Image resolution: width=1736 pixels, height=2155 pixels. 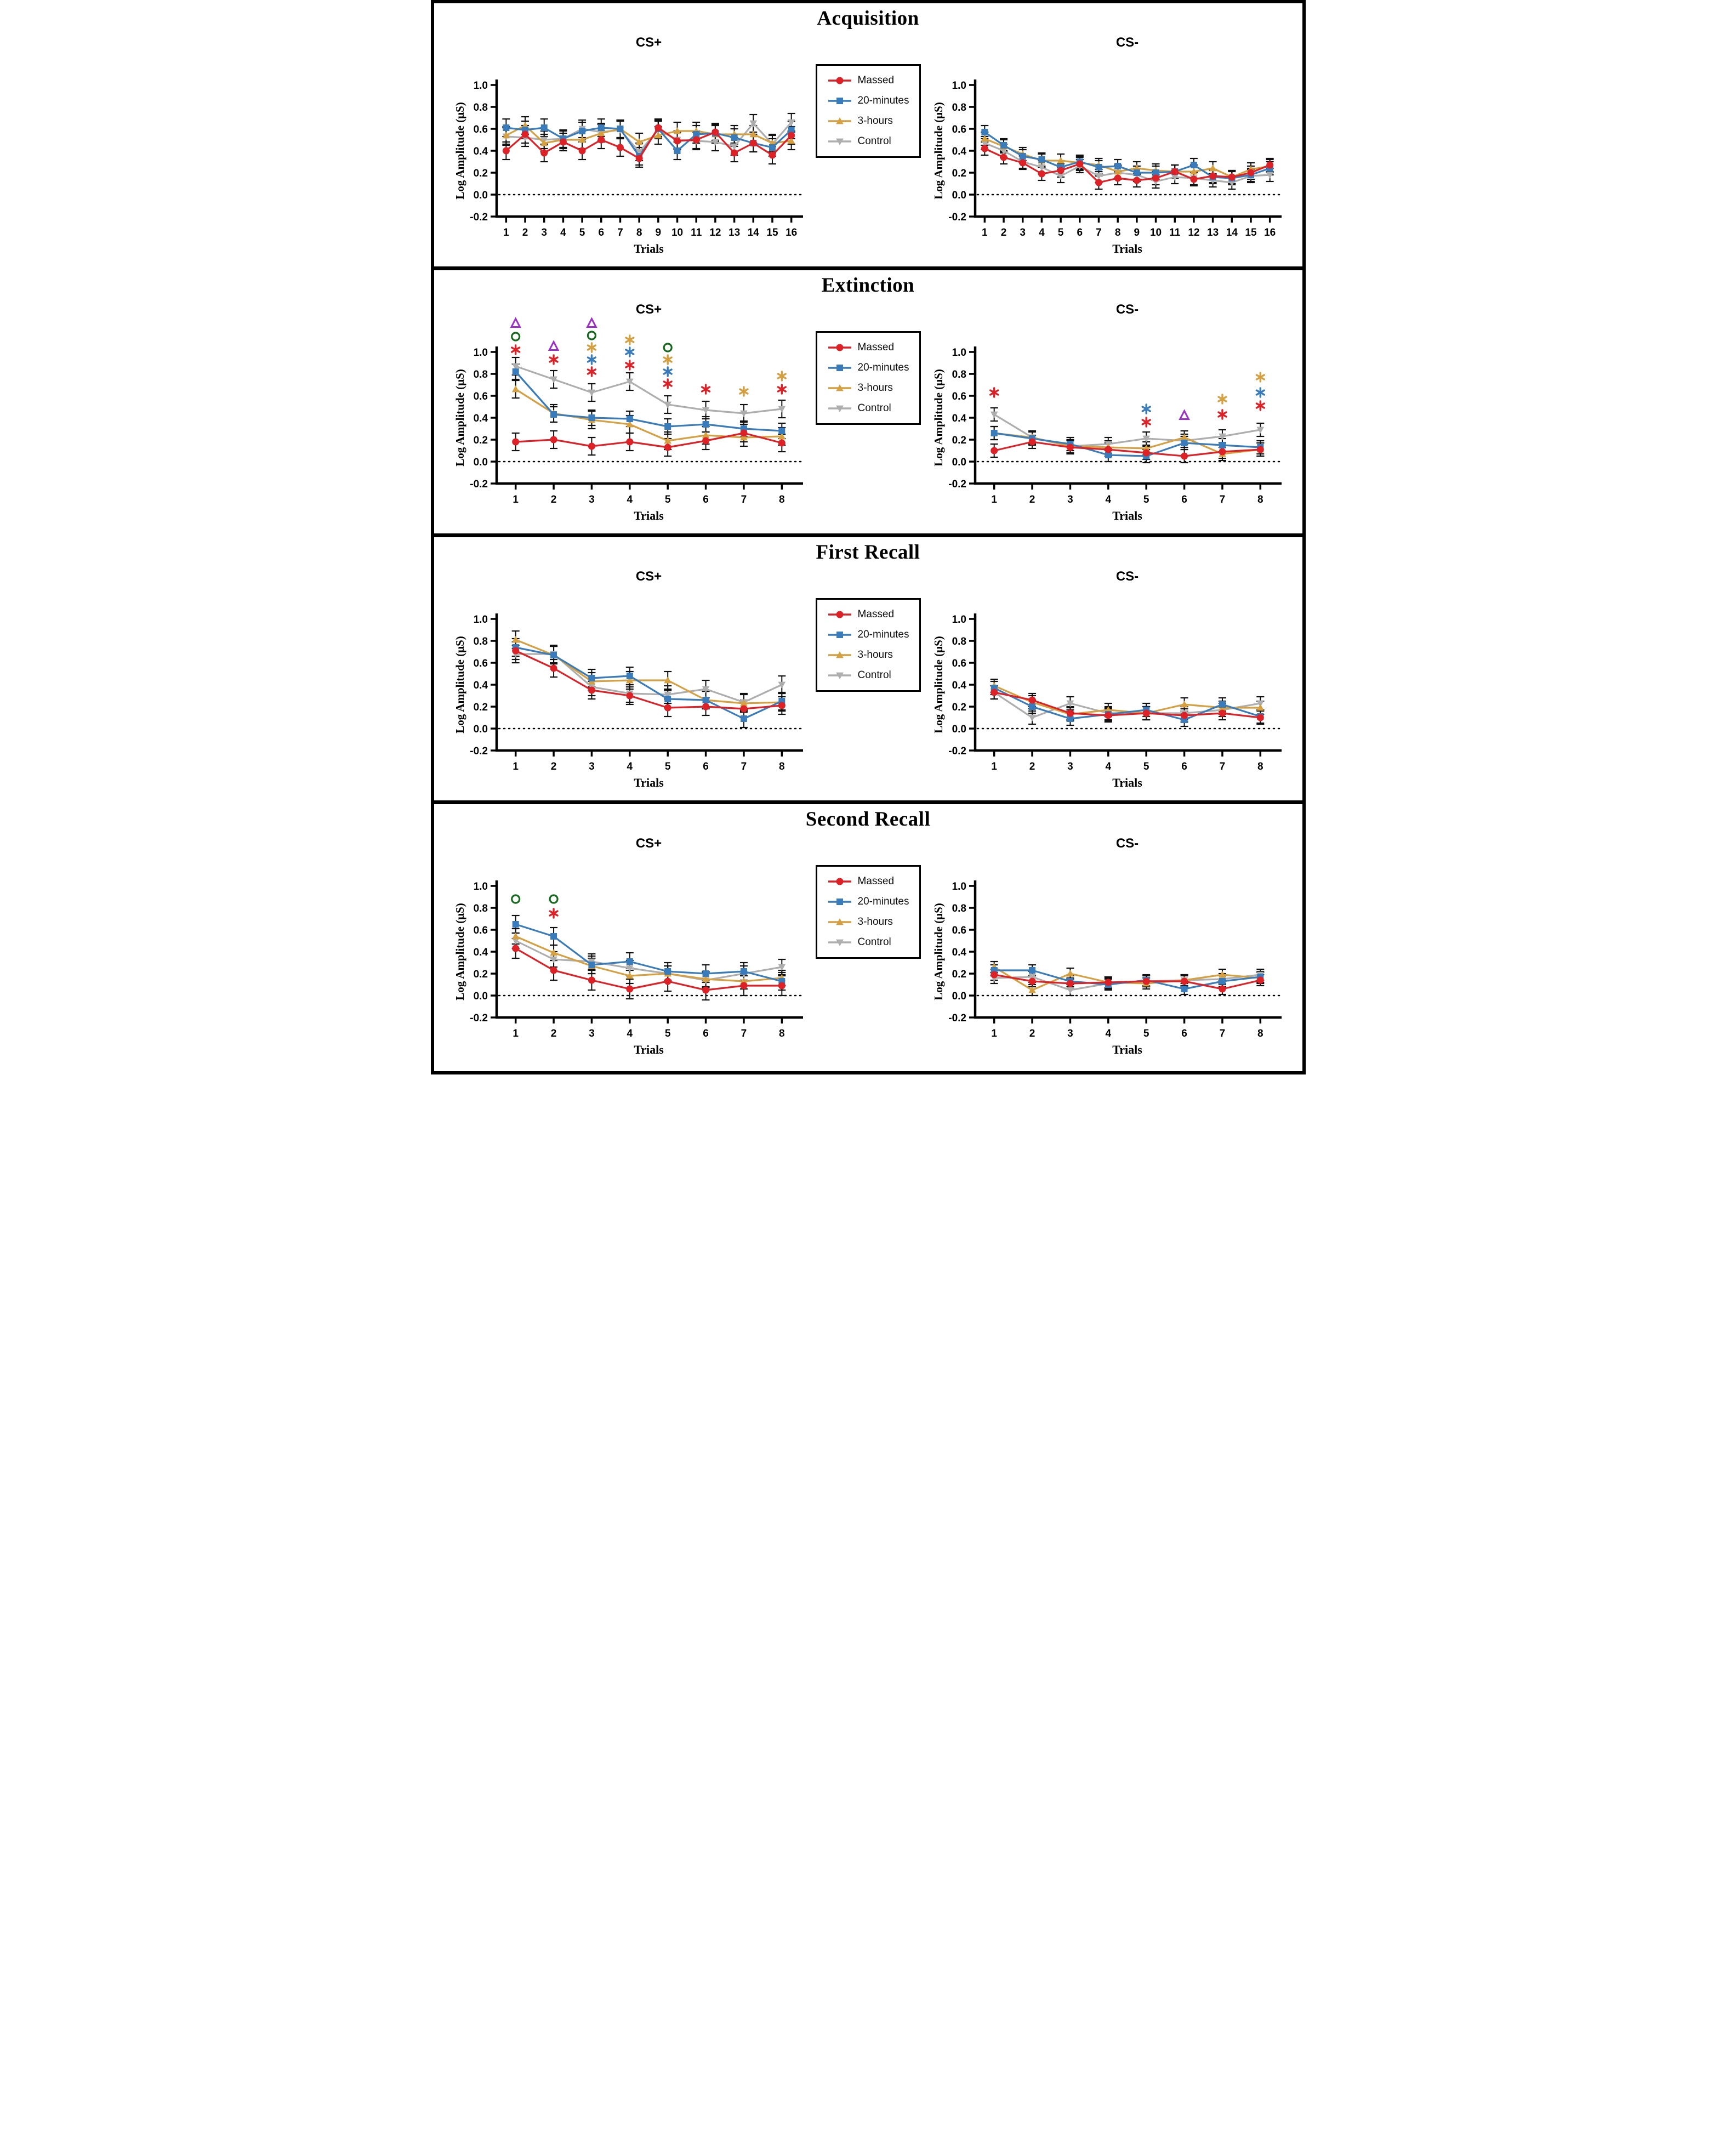 I want to click on series-control, so click(x=648, y=390).